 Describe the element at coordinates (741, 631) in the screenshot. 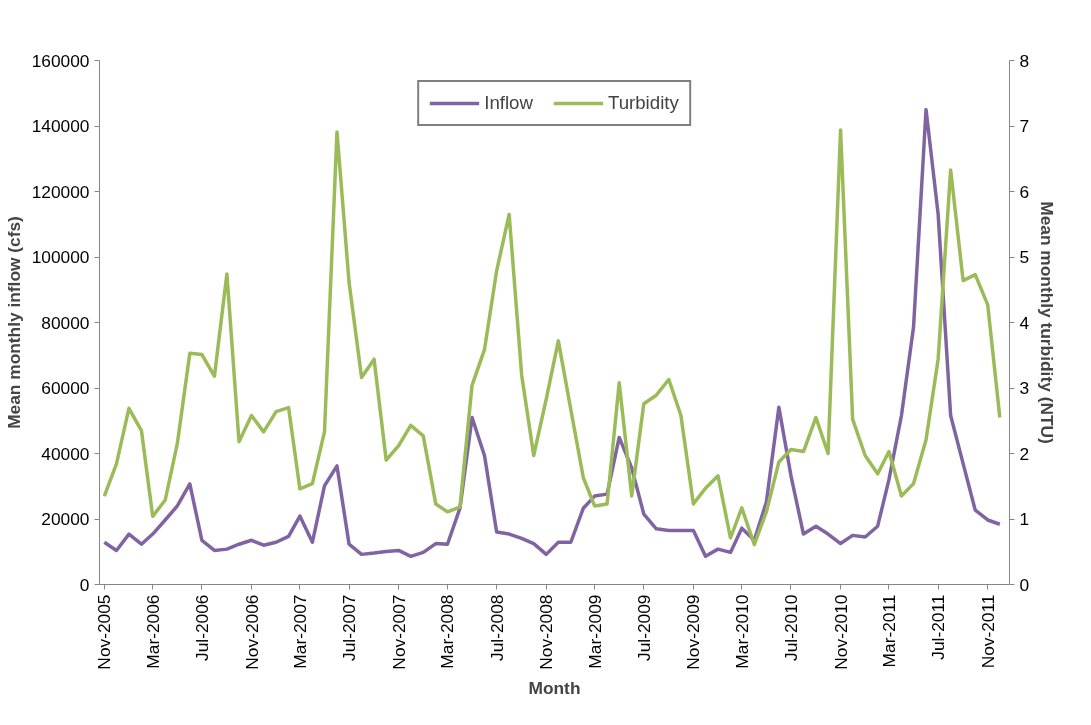

I see `x-tick-label: Mar-2010` at that location.